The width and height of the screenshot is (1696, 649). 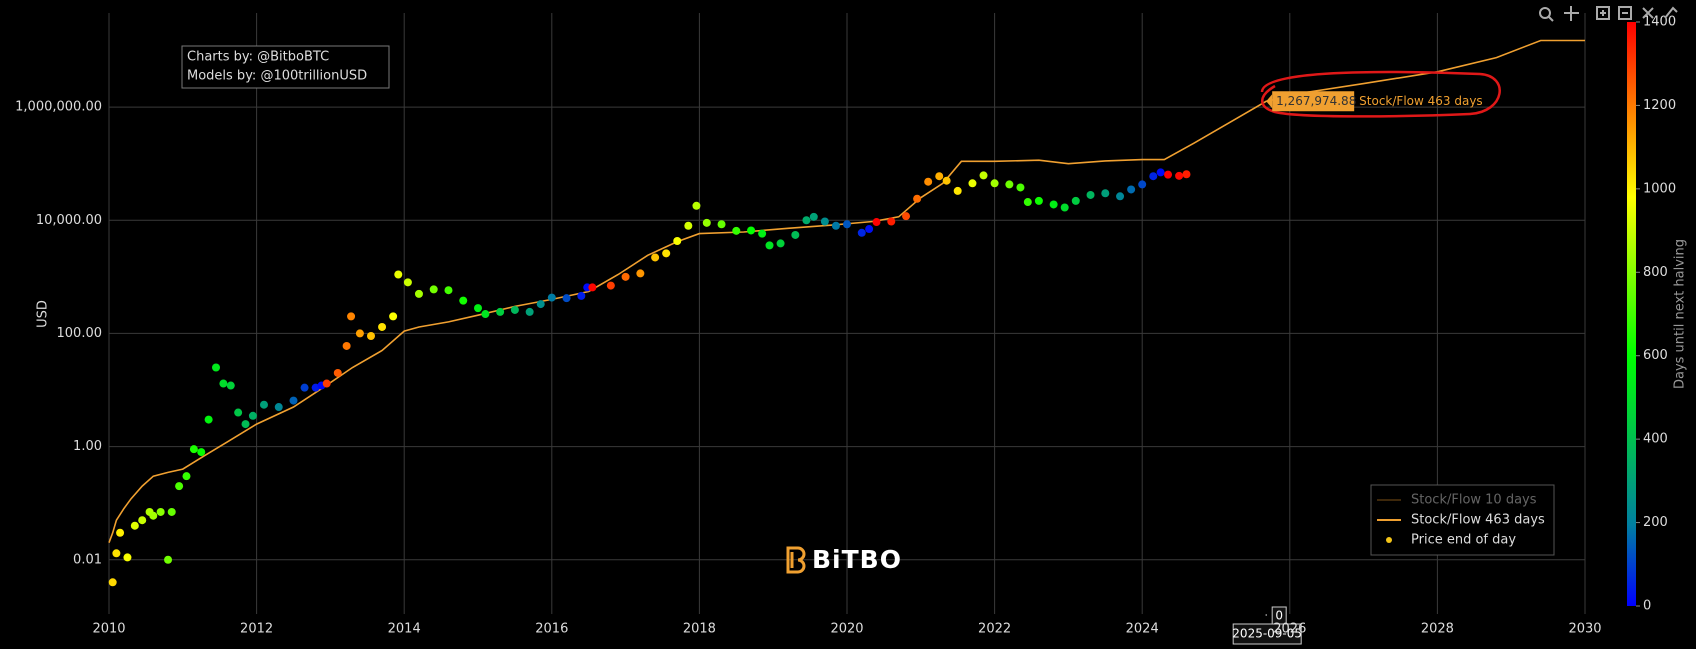 I want to click on colorbar-tick-label: 1000, so click(x=1659, y=188).